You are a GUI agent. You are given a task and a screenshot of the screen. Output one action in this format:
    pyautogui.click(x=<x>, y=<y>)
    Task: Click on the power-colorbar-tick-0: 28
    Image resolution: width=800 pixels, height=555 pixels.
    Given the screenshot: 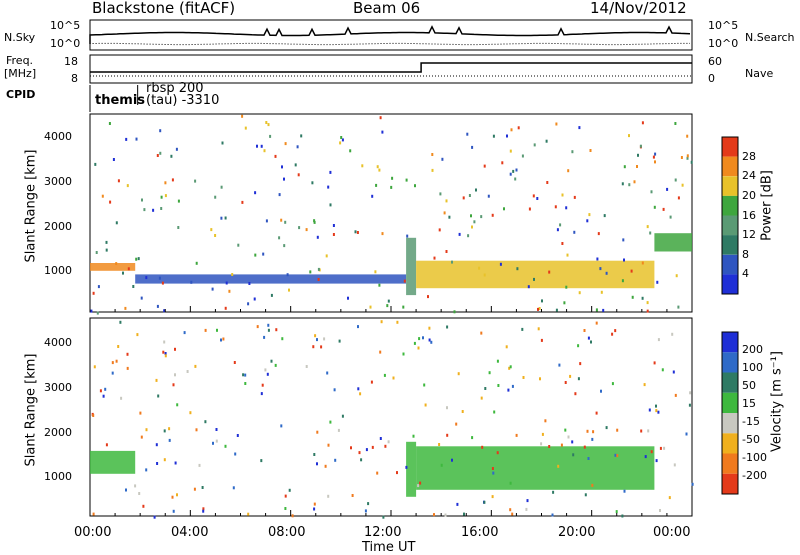 What is the action you would take?
    pyautogui.click(x=749, y=156)
    